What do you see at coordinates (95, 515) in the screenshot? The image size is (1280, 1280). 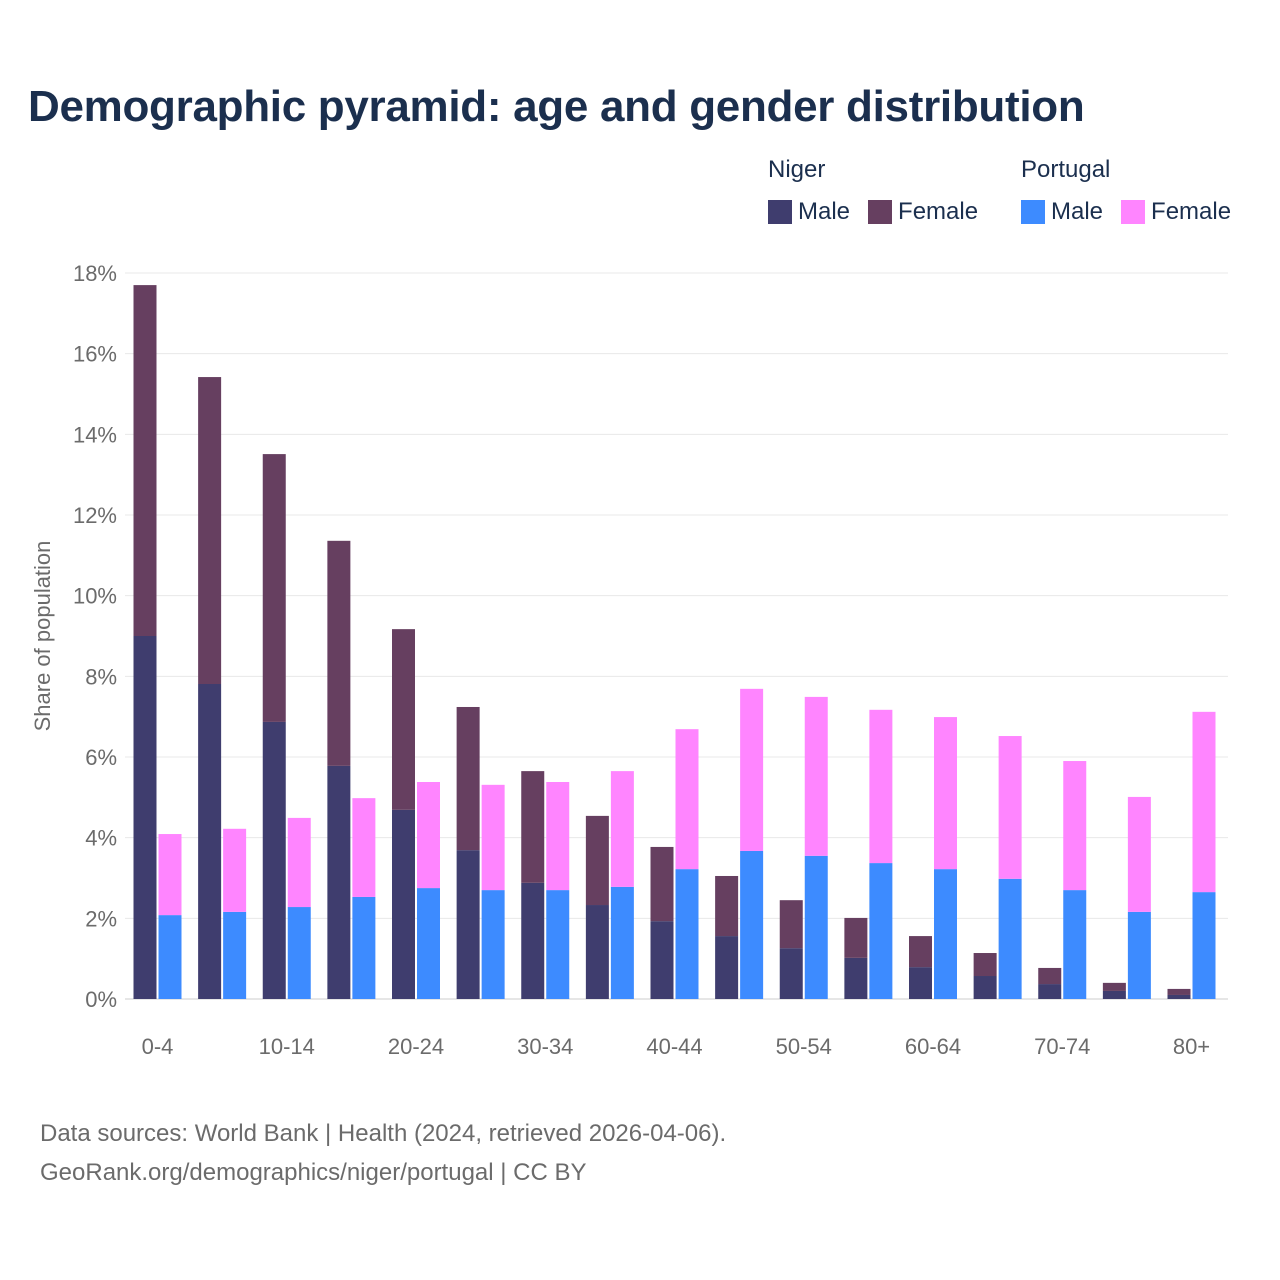 I see `y-tick-label: 12%` at bounding box center [95, 515].